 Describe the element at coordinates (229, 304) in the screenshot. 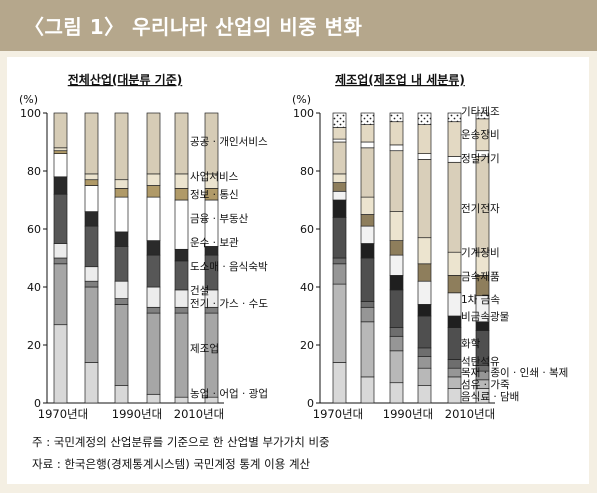

I see `series-label: 전기 · 가스 · 수도` at that location.